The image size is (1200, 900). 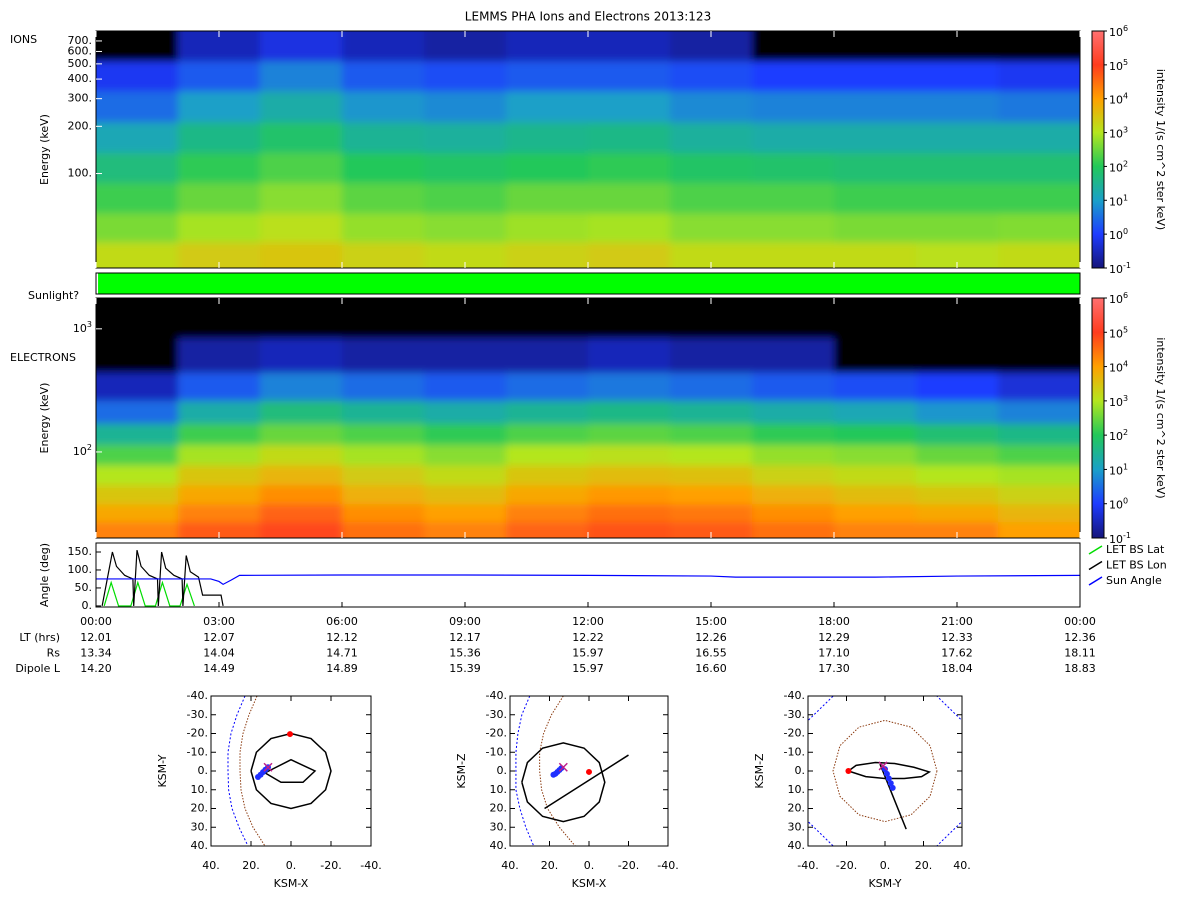 I want to click on orbit-track, so click(x=575, y=782).